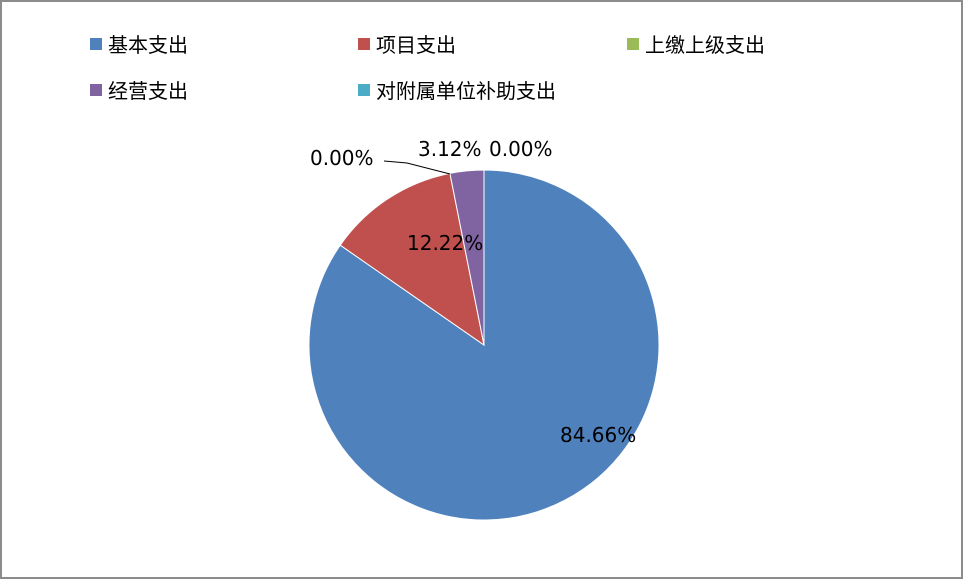  Describe the element at coordinates (466, 91) in the screenshot. I see `legend-label: 对附属单位补助支出` at that location.